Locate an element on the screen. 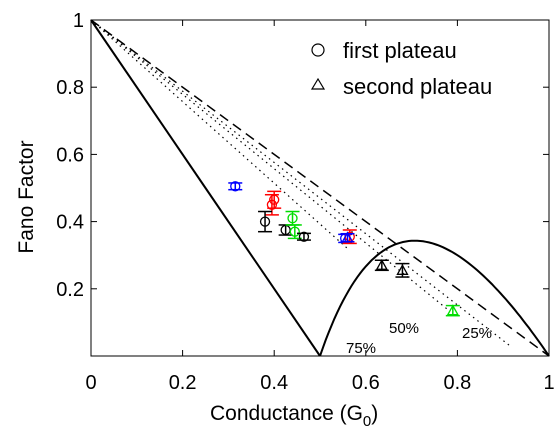 The width and height of the screenshot is (555, 432). x-tick-label: 0 is located at coordinates (90, 383).